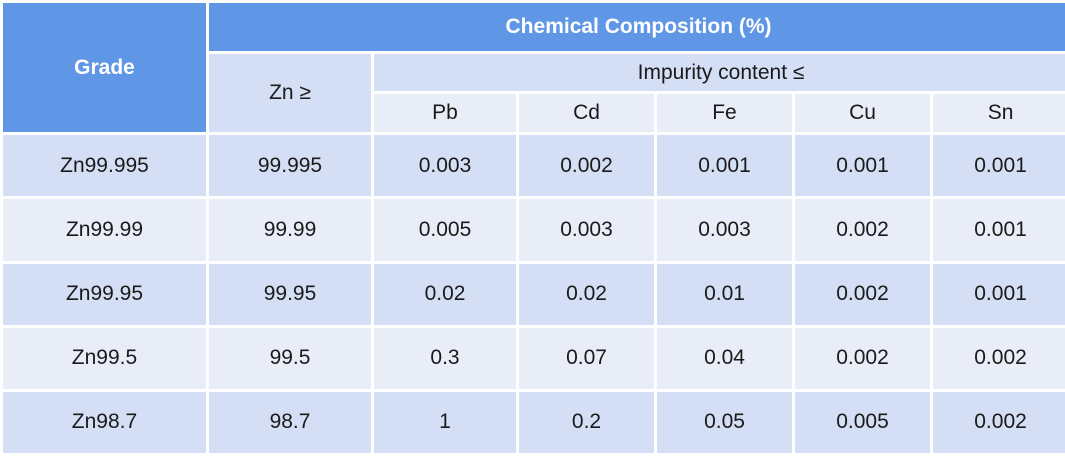 Image resolution: width=1065 pixels, height=456 pixels. Describe the element at coordinates (862, 166) in the screenshot. I see `cu-cell: 0.001` at that location.